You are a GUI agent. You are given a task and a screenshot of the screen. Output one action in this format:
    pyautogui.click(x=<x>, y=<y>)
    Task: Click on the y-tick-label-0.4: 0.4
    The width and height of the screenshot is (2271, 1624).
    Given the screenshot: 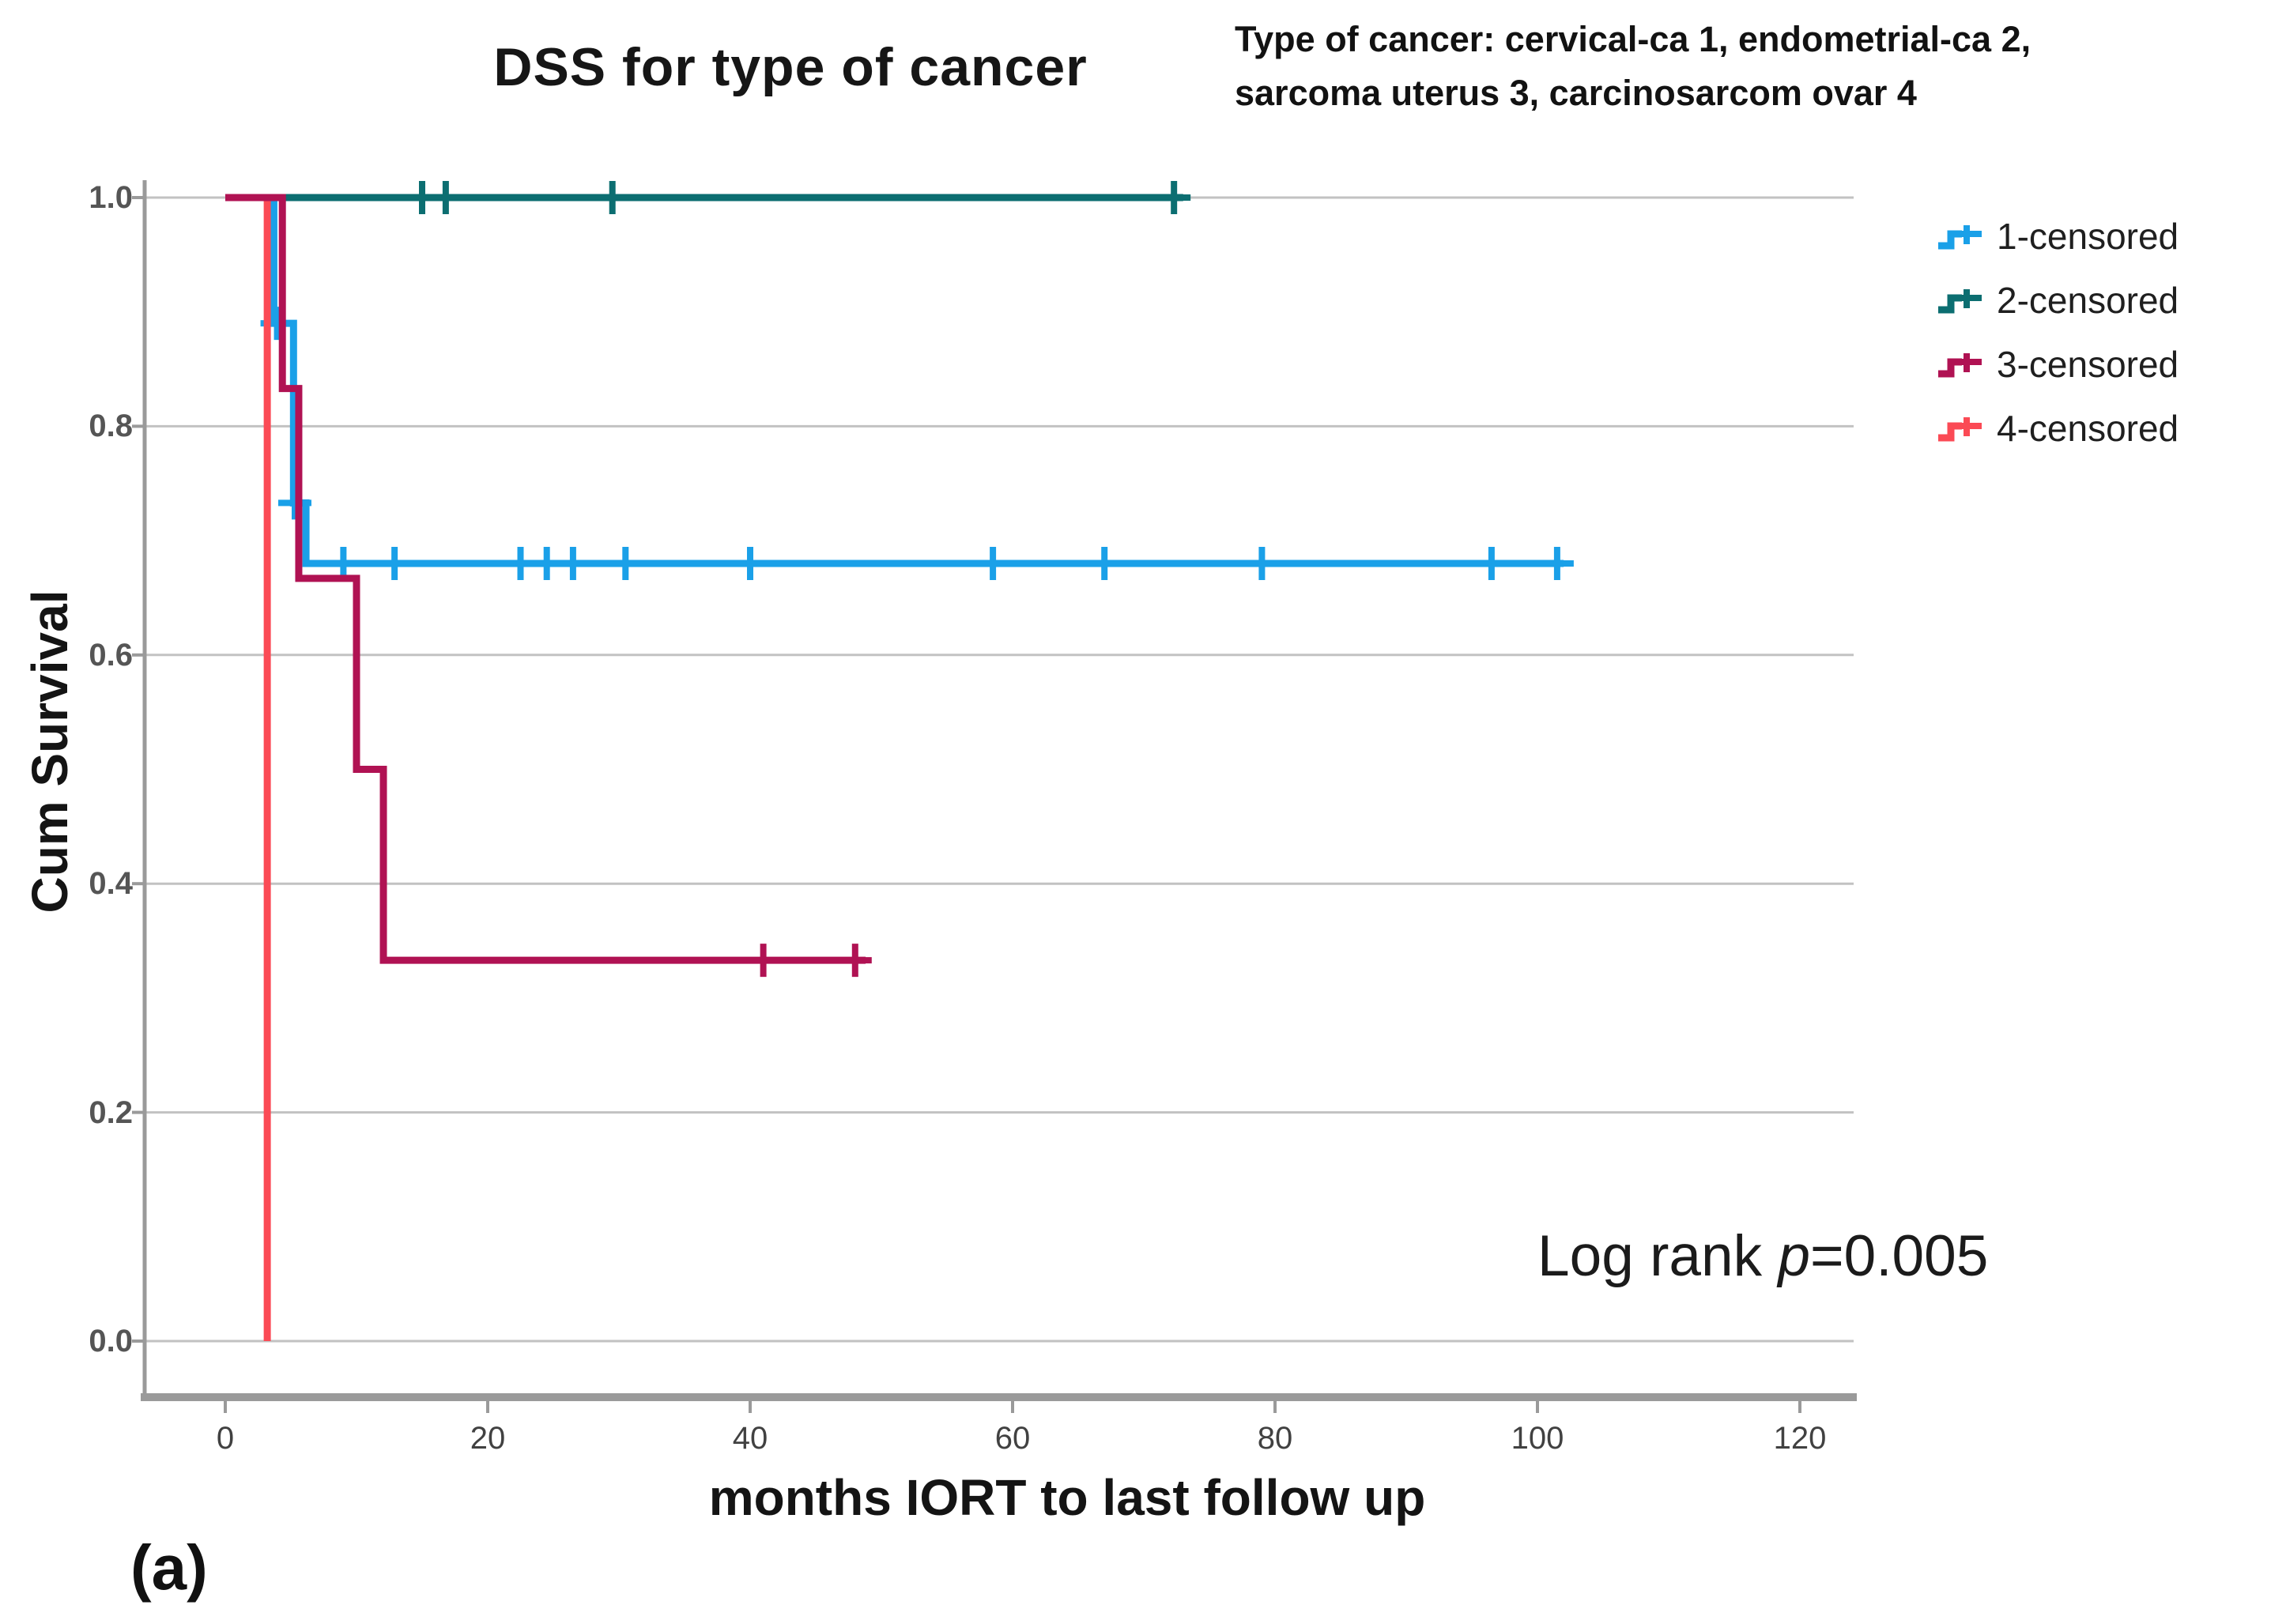 What is the action you would take?
    pyautogui.click(x=111, y=884)
    